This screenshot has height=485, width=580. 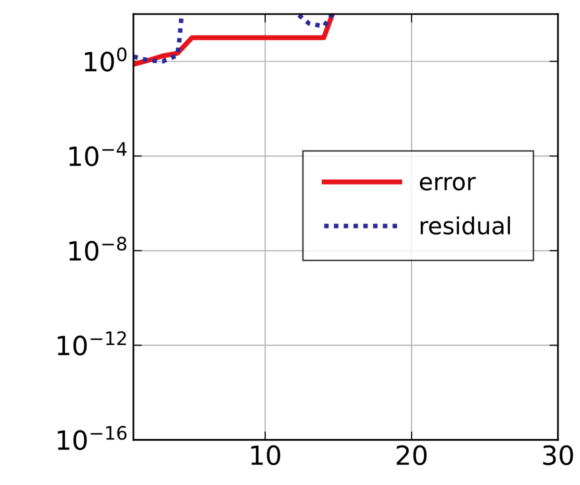 What do you see at coordinates (105, 59) in the screenshot?
I see `y-tick-label: 10$^{0}$` at bounding box center [105, 59].